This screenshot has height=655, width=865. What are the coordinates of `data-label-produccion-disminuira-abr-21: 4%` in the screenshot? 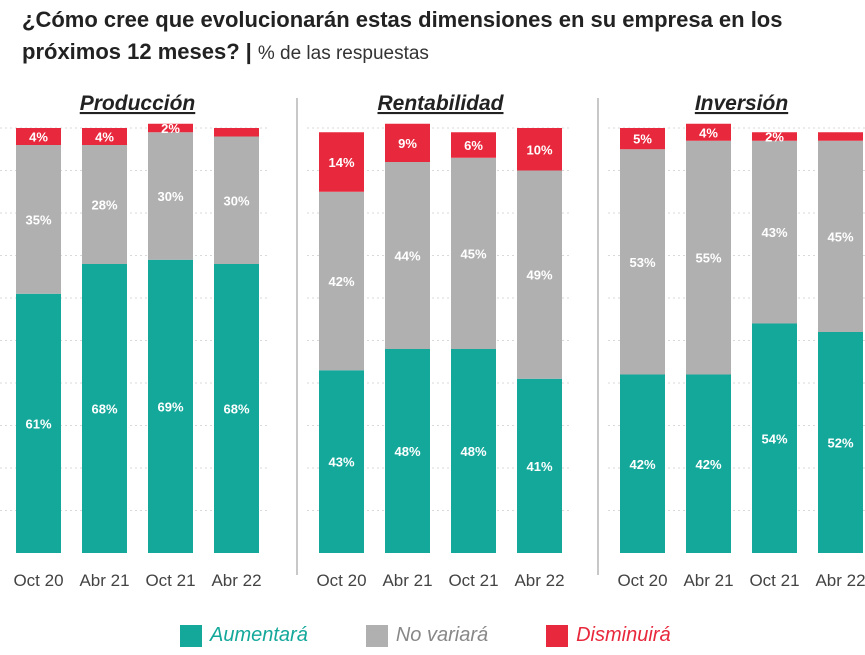 It's located at (104, 137).